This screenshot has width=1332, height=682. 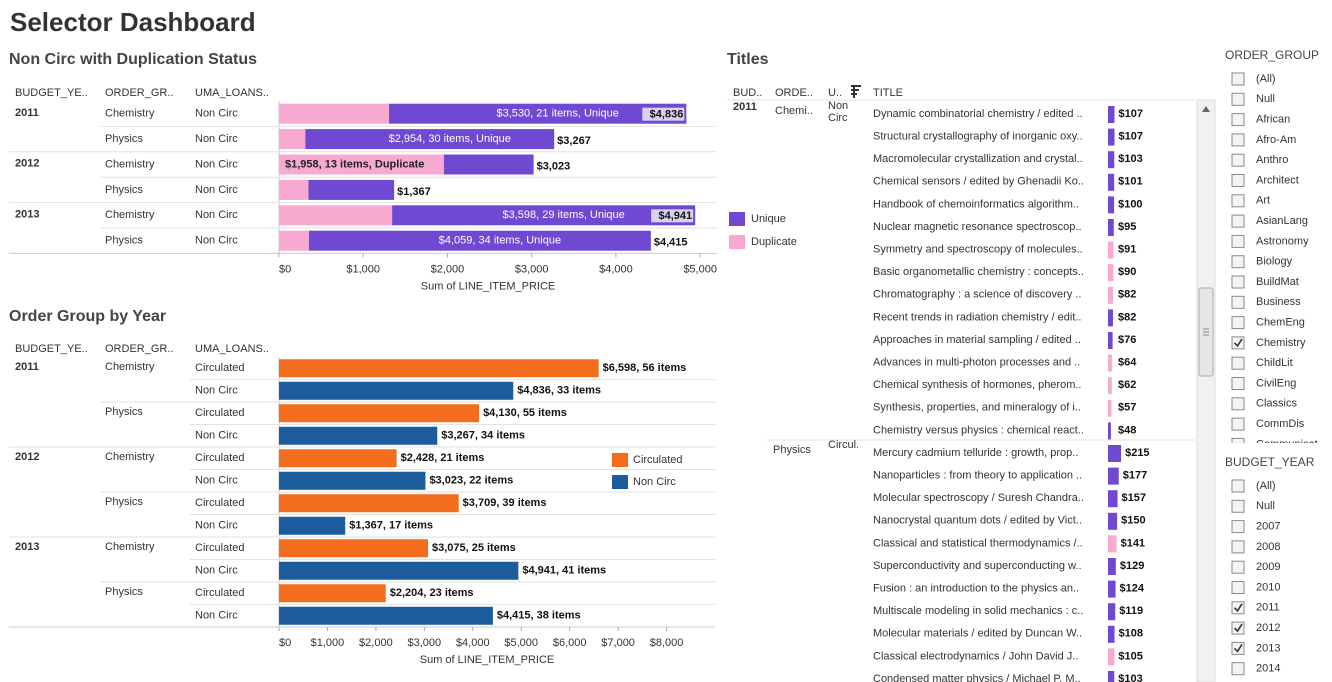 I want to click on column-header: ORDER_GR.., so click(x=139, y=349).